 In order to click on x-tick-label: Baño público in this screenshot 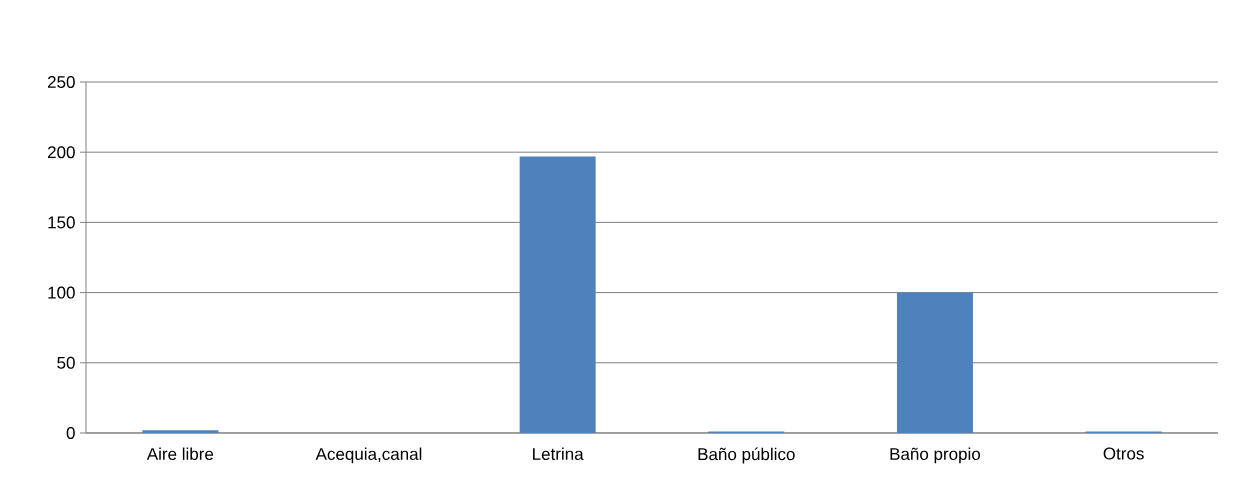, I will do `click(746, 455)`.